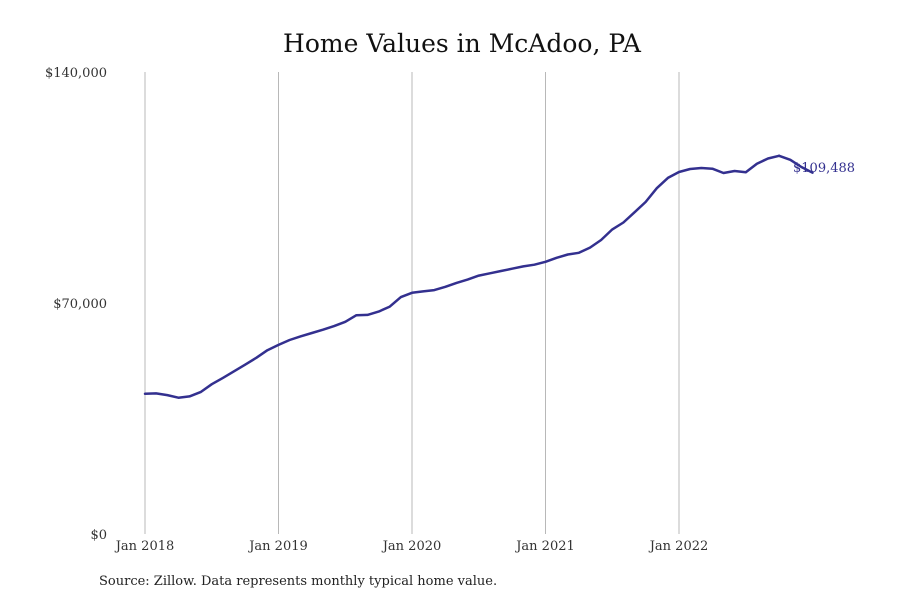 The width and height of the screenshot is (900, 600). I want to click on x-tick-label: Jan 2021, so click(544, 546).